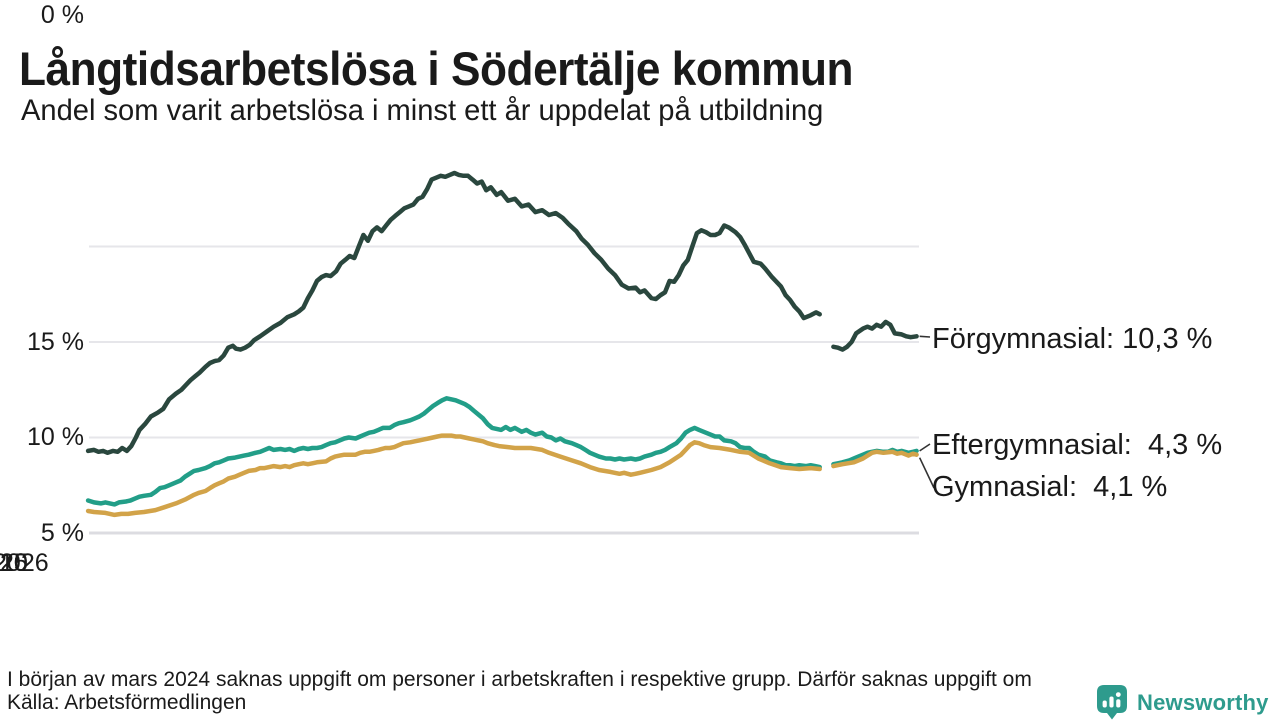 This screenshot has width=1280, height=720. Describe the element at coordinates (1112, 702) in the screenshot. I see `newsworthy-pin-icon` at that location.